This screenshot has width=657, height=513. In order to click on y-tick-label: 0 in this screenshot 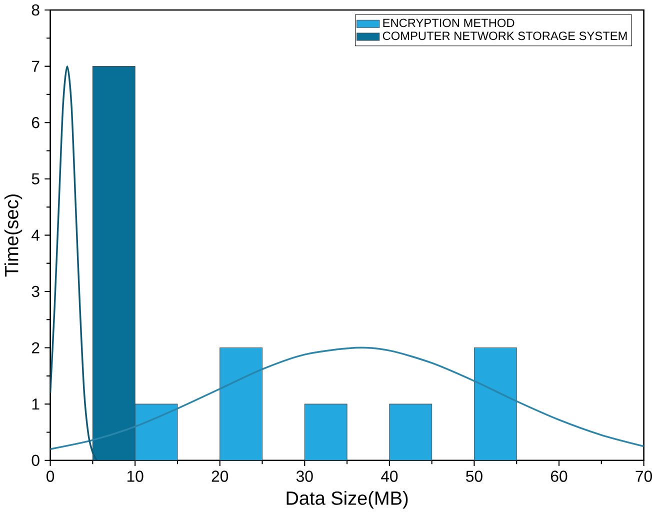, I will do `click(36, 460)`.